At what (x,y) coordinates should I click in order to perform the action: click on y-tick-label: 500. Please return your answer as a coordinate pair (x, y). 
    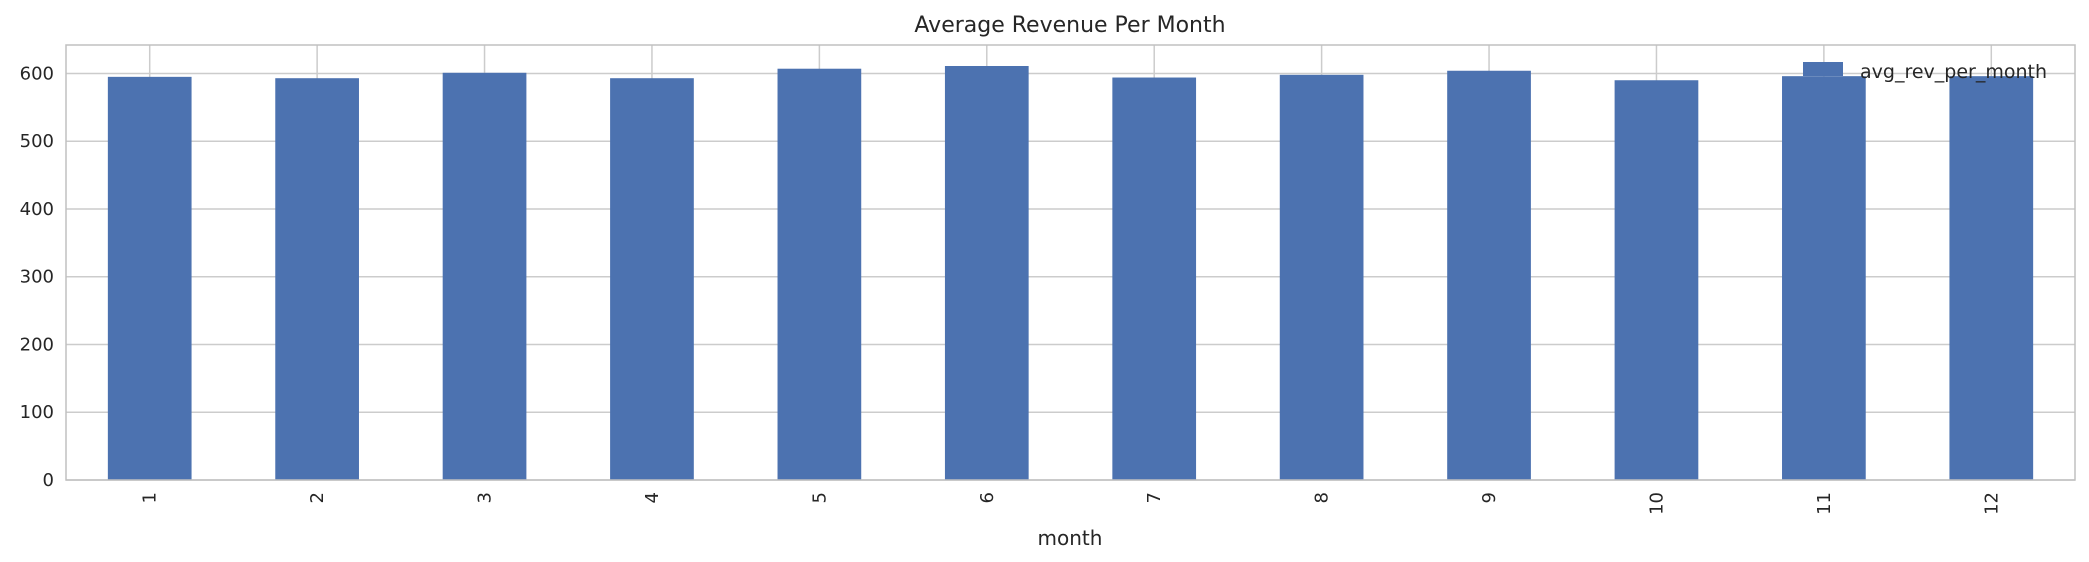
    Looking at the image, I should click on (37, 141).